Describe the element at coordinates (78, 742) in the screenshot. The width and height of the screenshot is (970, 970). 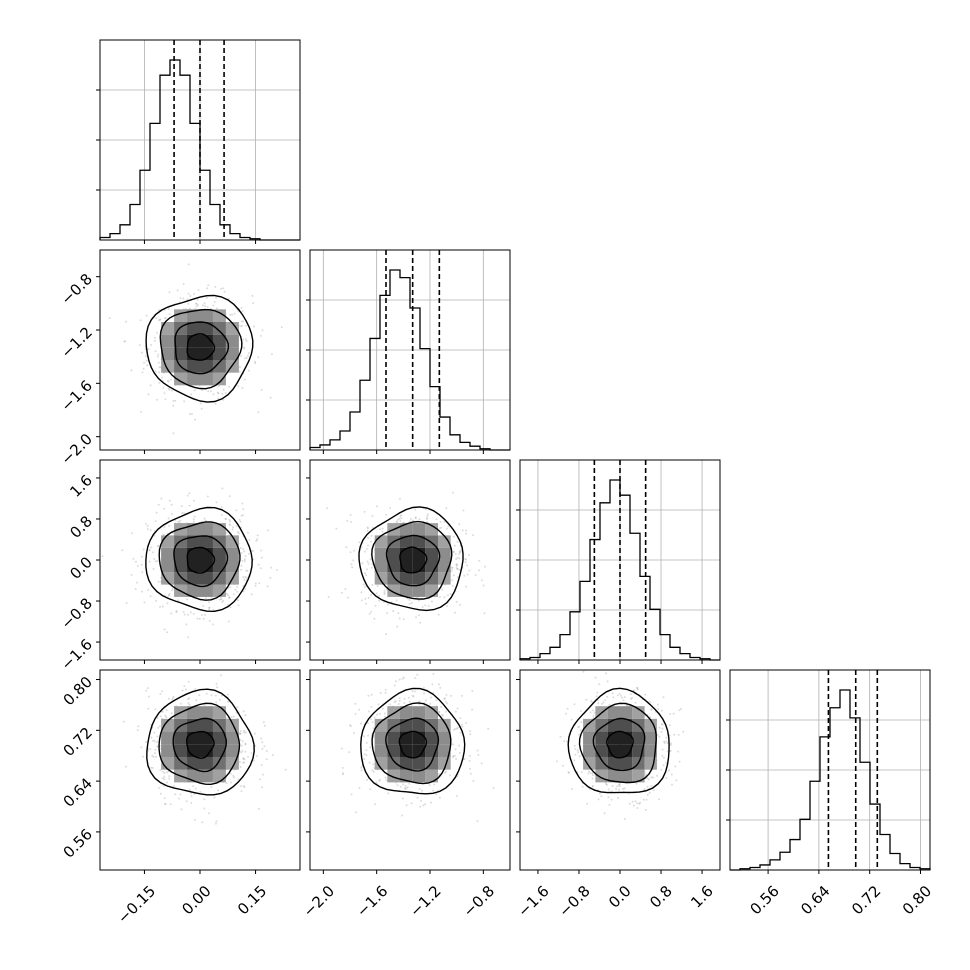
I see `y-tick-label: 0.72` at that location.